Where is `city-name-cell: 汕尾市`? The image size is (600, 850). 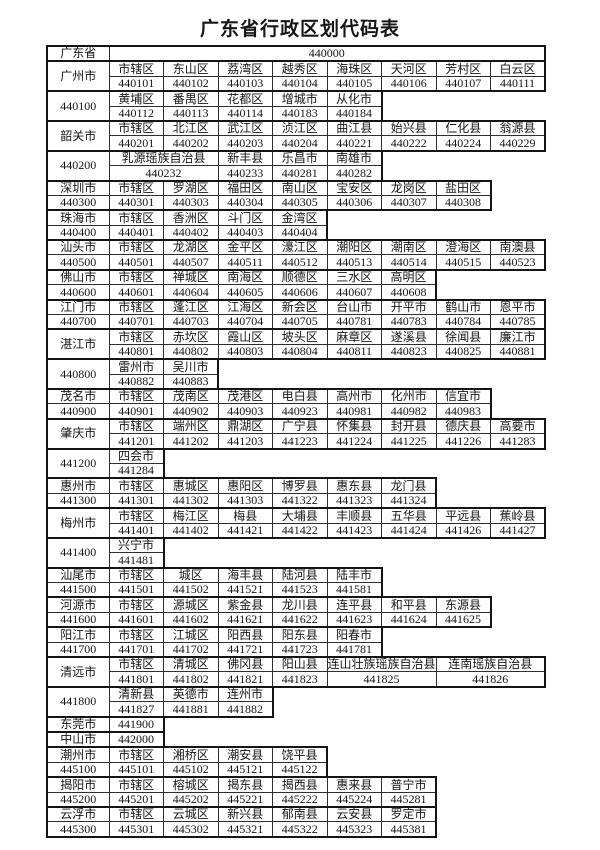
city-name-cell: 汕尾市 is located at coordinates (78, 575).